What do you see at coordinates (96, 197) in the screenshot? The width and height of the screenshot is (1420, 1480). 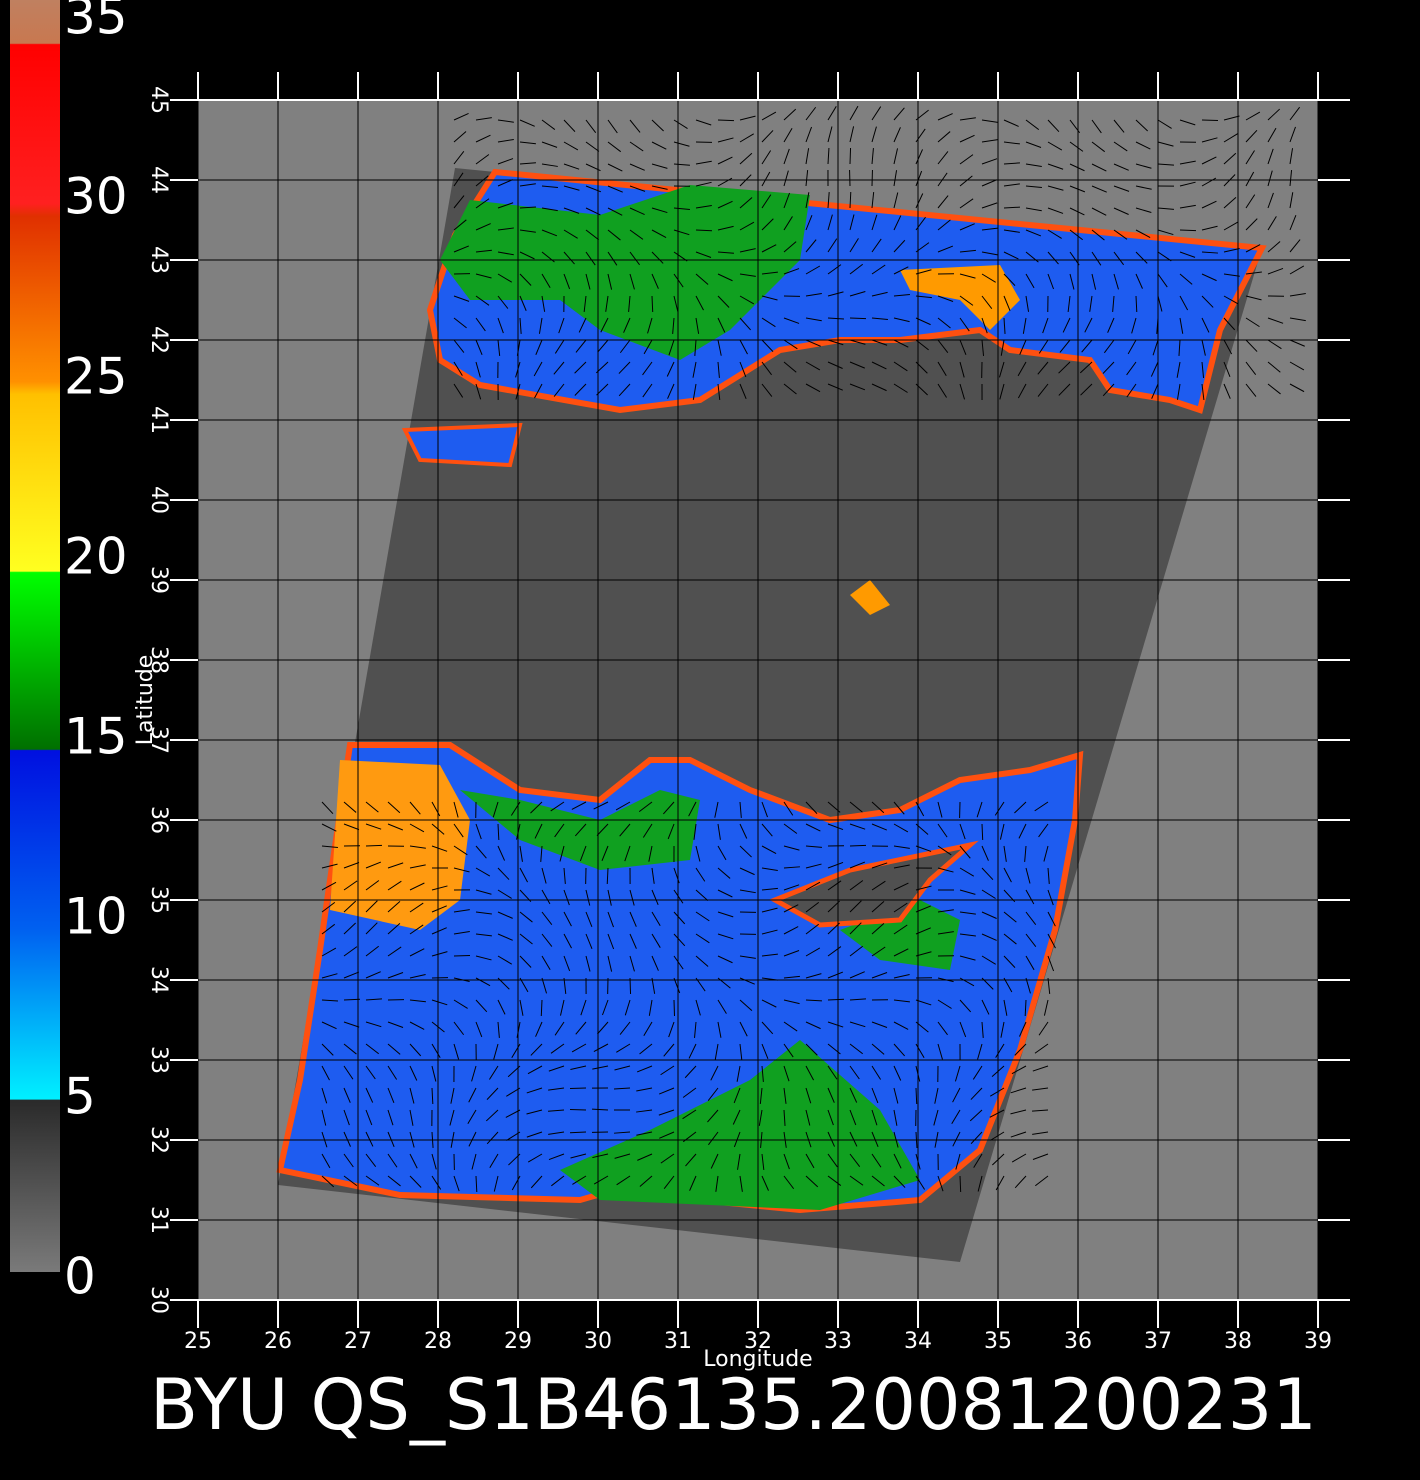 I see `colorbar-tick-label: 30` at bounding box center [96, 197].